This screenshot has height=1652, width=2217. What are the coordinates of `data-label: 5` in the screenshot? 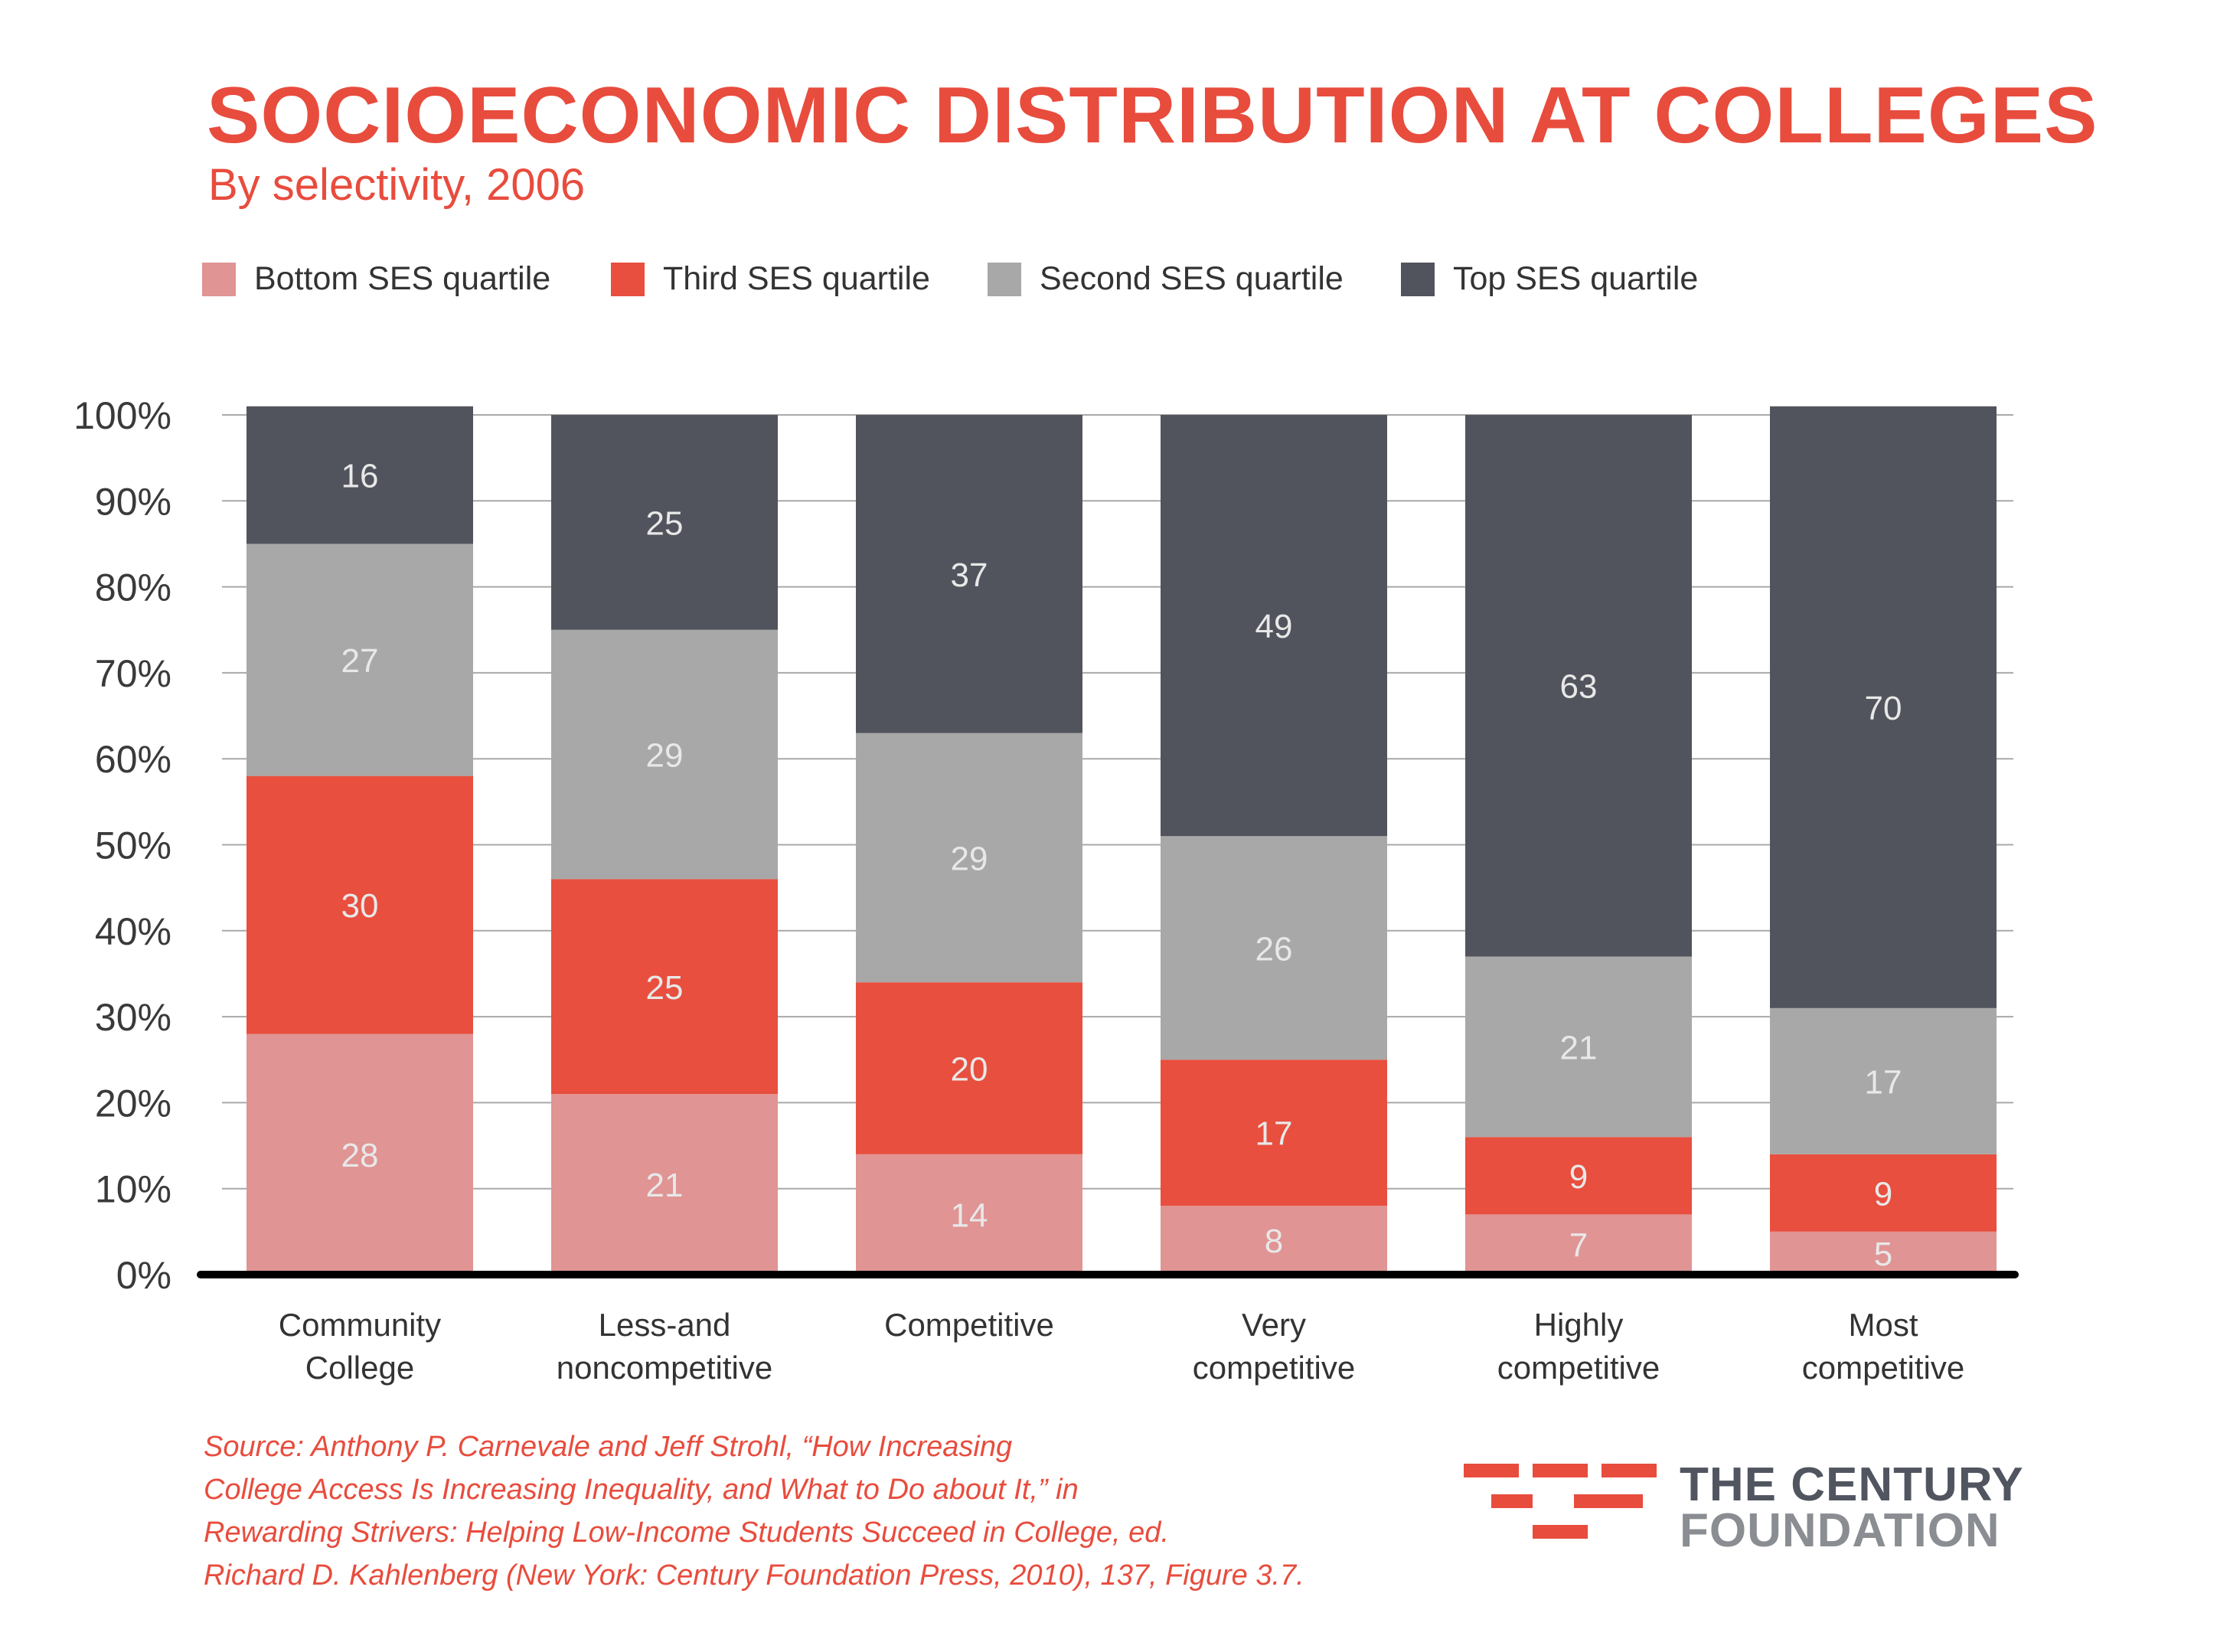 It's located at (1883, 1255).